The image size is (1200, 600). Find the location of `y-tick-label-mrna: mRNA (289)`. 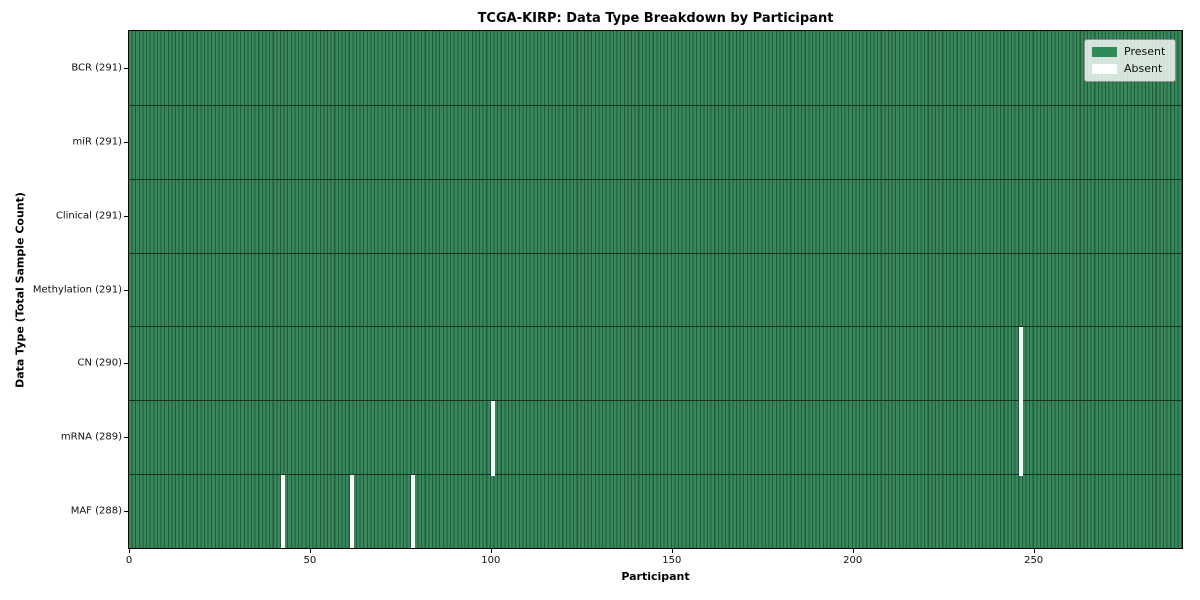

y-tick-label-mrna: mRNA (289) is located at coordinates (91, 437).